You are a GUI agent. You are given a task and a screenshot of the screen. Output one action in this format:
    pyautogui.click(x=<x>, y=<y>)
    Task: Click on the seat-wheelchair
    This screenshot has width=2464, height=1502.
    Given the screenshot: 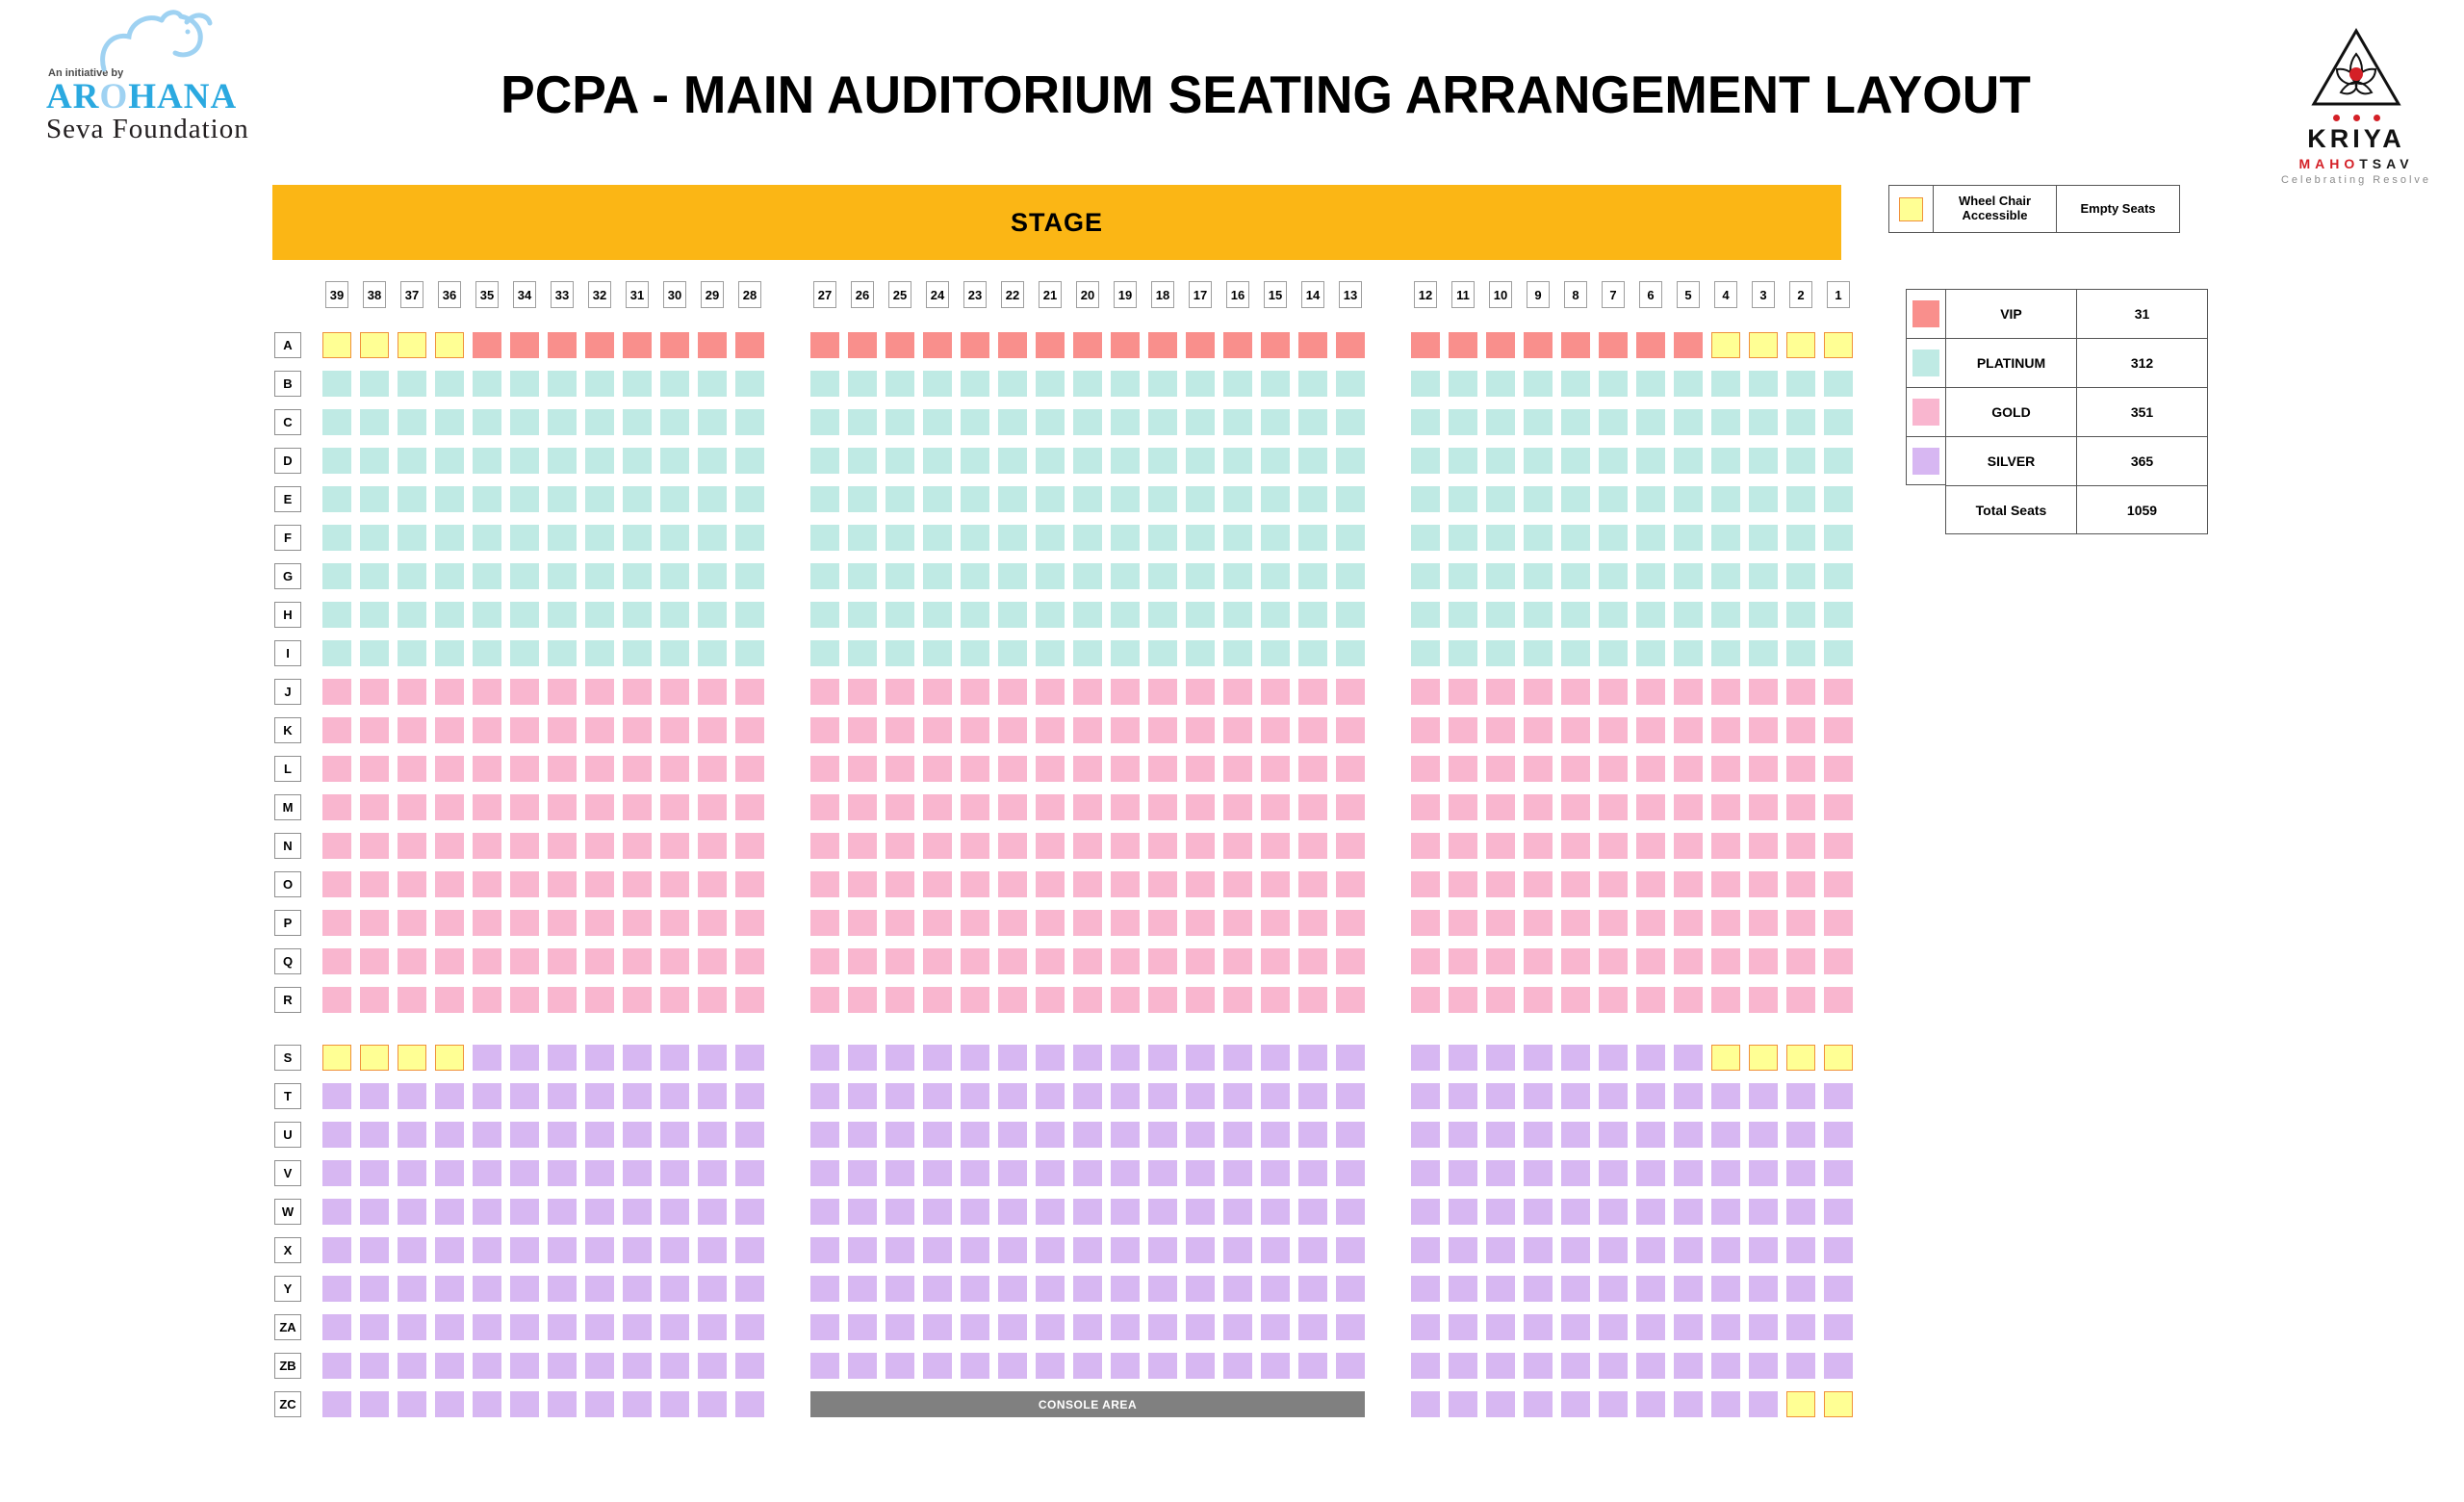 What is the action you would take?
    pyautogui.click(x=374, y=1058)
    